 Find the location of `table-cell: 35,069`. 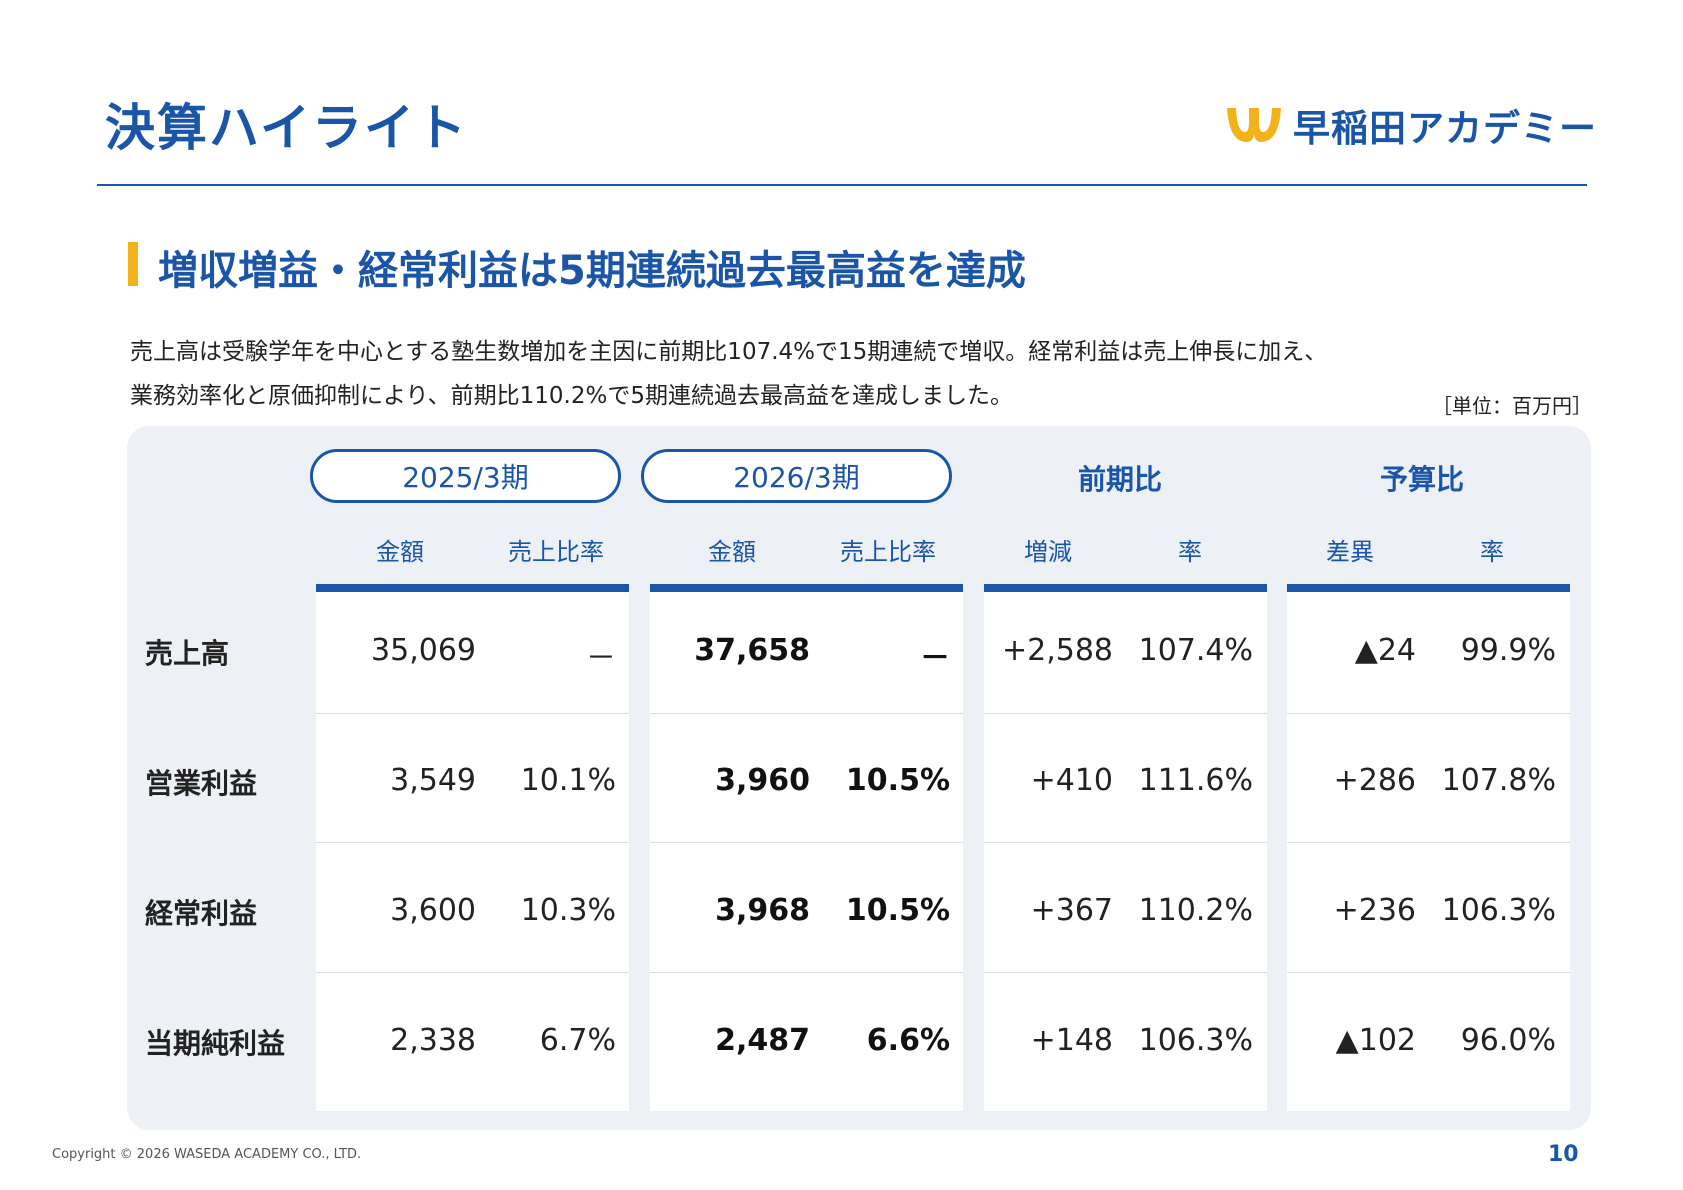

table-cell: 35,069 is located at coordinates (423, 650).